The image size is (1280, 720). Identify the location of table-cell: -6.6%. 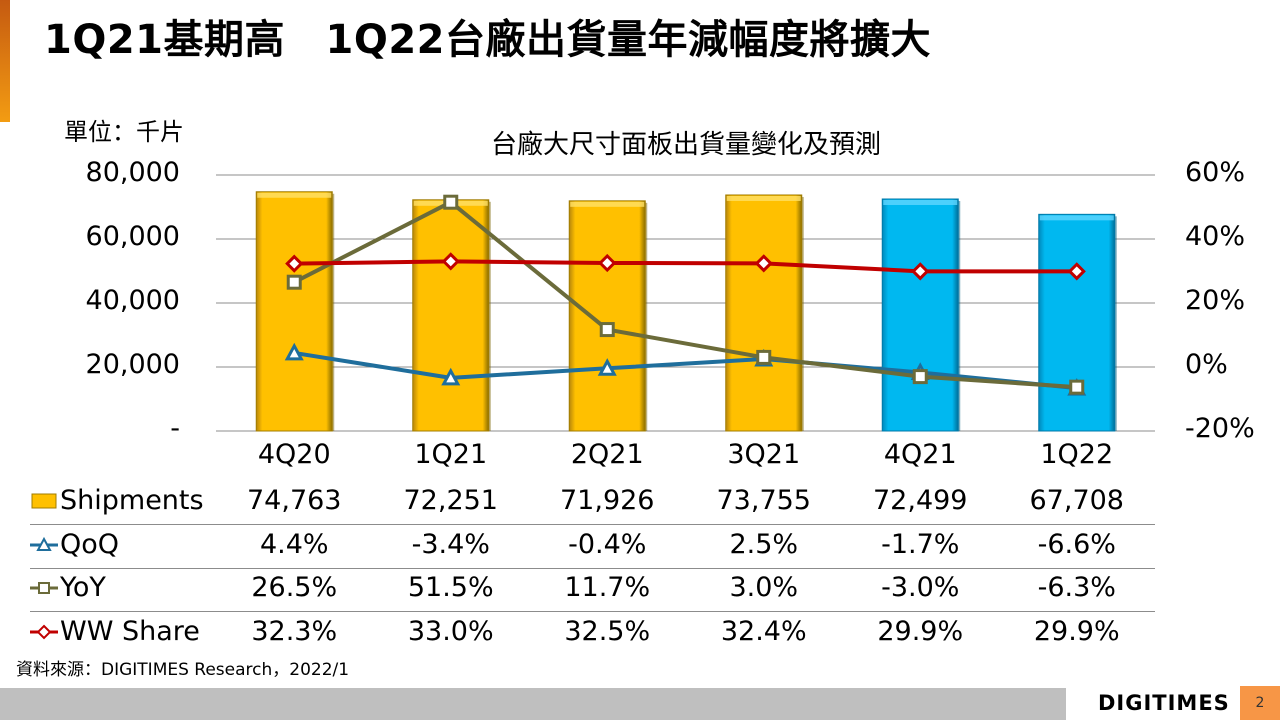
(1076, 544).